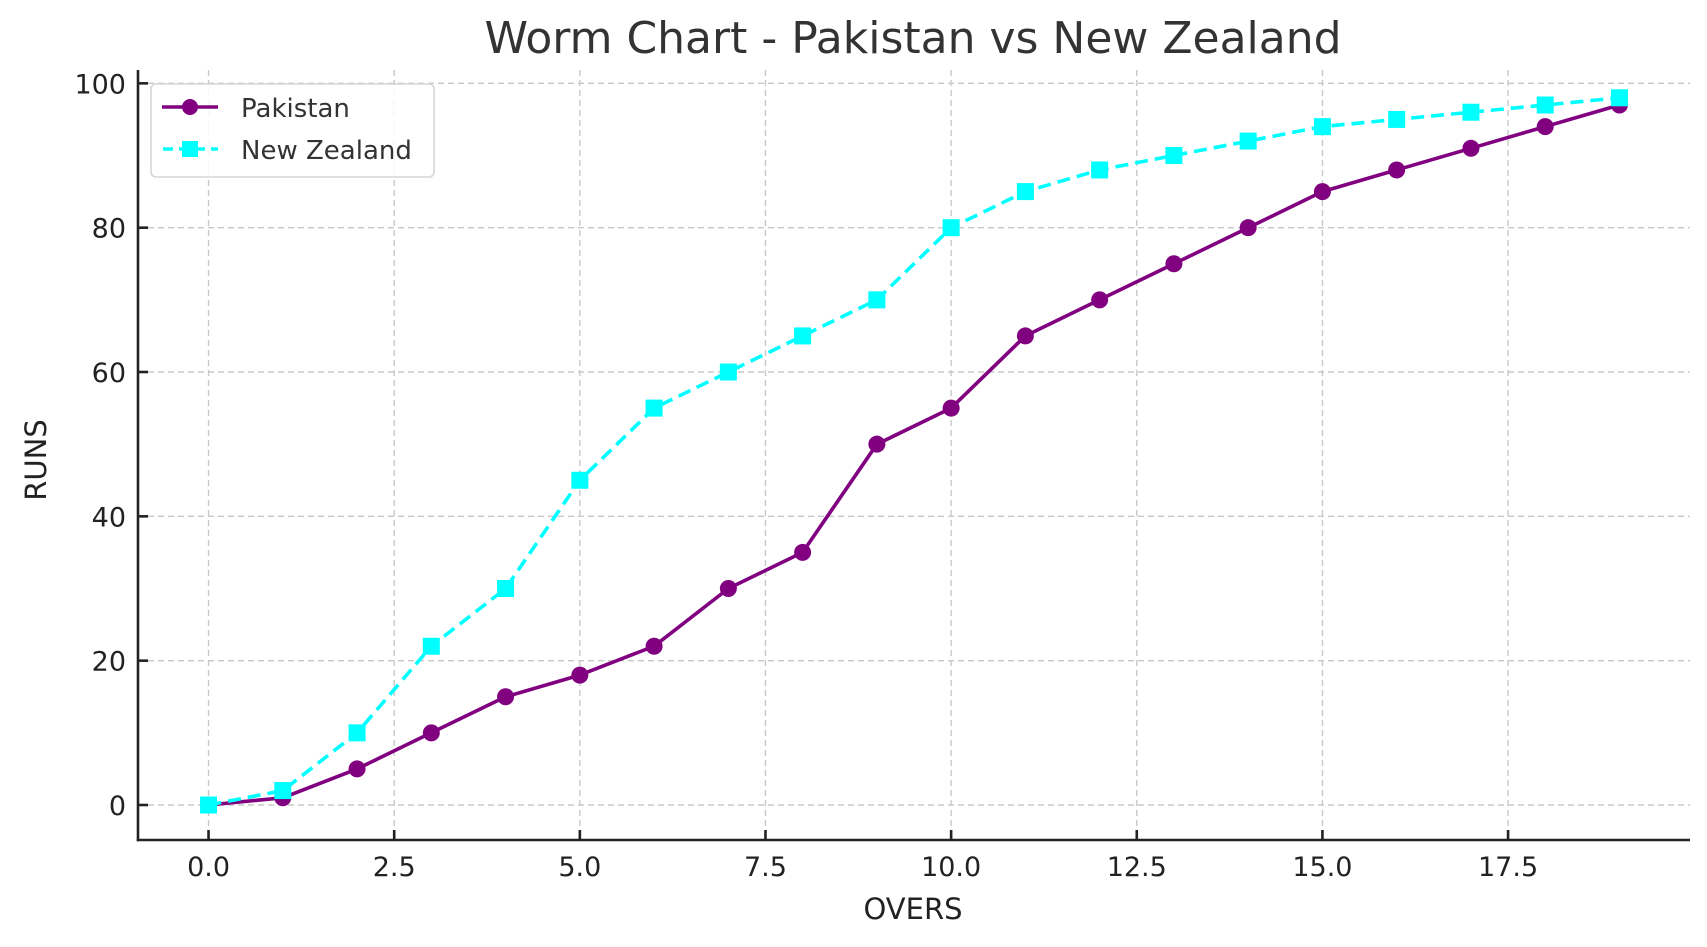  What do you see at coordinates (109, 229) in the screenshot?
I see `y-tick-label: 80` at bounding box center [109, 229].